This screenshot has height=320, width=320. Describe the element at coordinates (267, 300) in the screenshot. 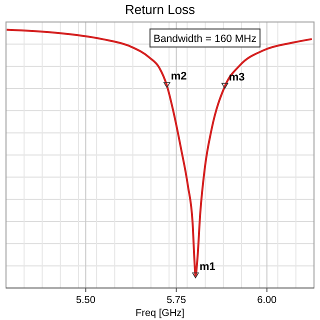

I see `x-tick-label: 6.00` at that location.